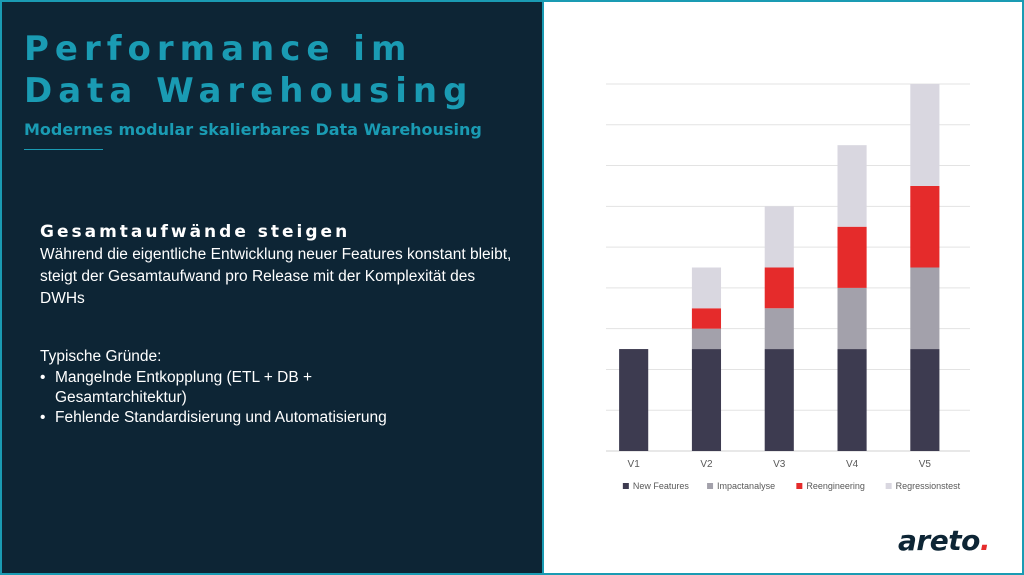 Image resolution: width=1024 pixels, height=575 pixels. I want to click on legend-label: Regressionstest, so click(928, 486).